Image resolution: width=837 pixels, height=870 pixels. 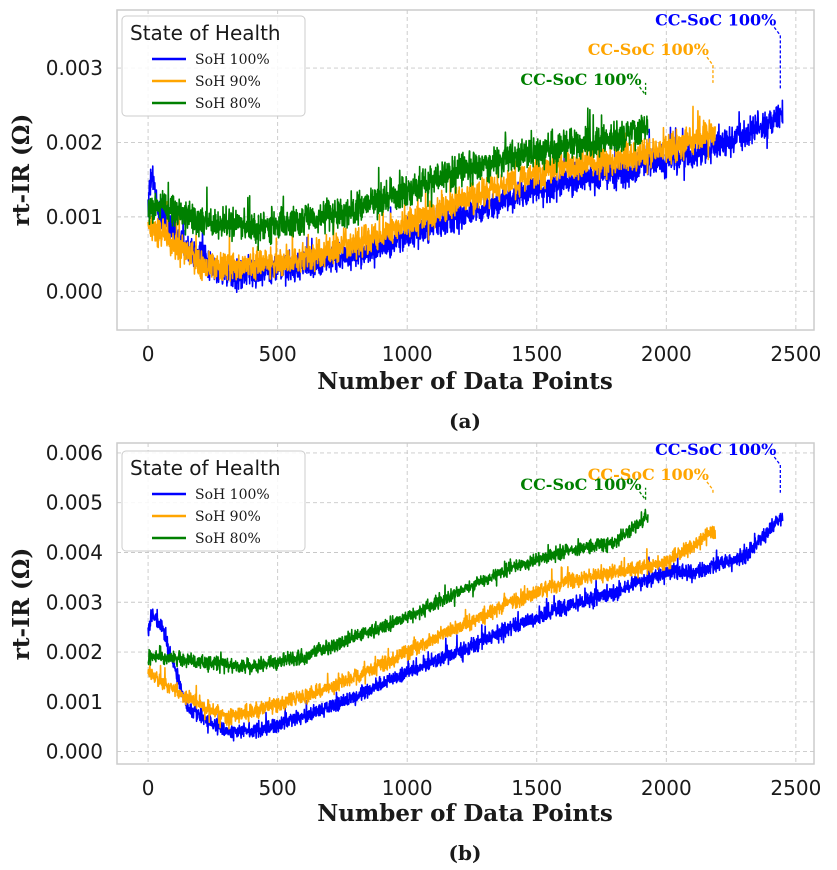 I want to click on legend-items-a: SoH 100% SoH 90% SoH 80%, so click(x=211, y=82).